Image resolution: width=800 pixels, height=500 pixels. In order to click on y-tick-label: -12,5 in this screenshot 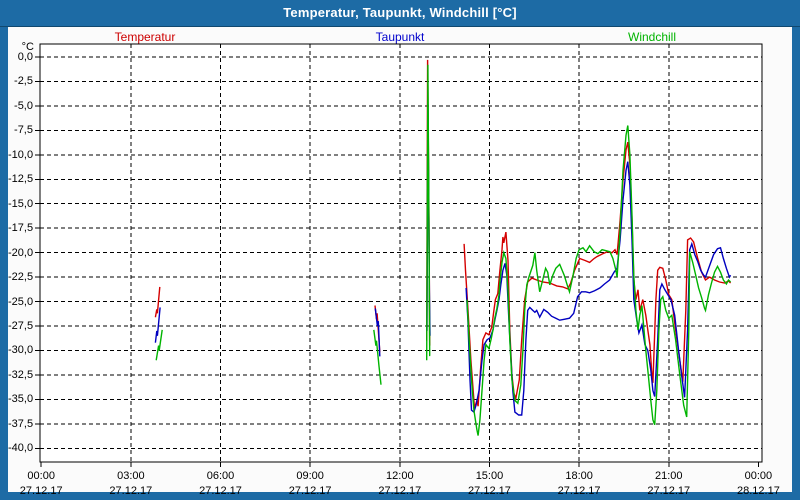, I will do `click(21, 179)`.